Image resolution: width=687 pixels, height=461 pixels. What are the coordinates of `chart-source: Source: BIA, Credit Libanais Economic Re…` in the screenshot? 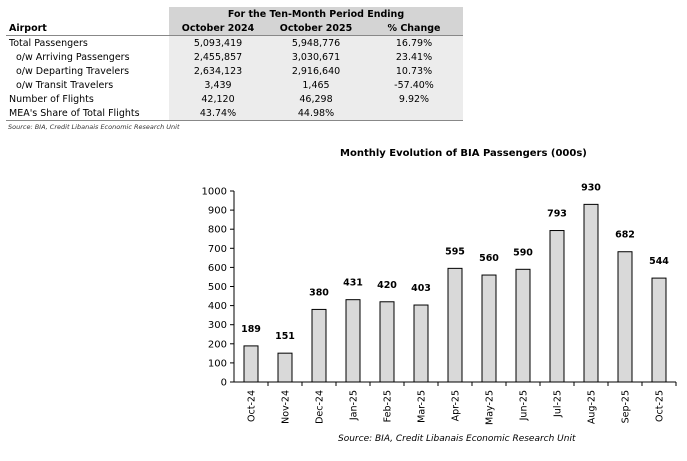 It's located at (457, 439).